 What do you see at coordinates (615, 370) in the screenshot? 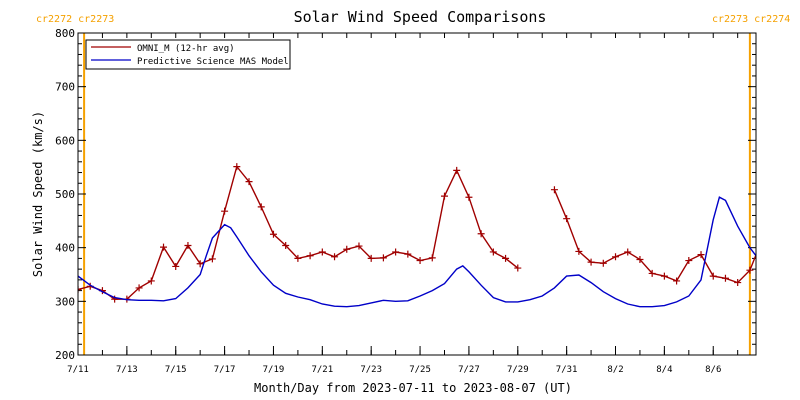
I see `x-tick-label: 8/2` at bounding box center [615, 370].